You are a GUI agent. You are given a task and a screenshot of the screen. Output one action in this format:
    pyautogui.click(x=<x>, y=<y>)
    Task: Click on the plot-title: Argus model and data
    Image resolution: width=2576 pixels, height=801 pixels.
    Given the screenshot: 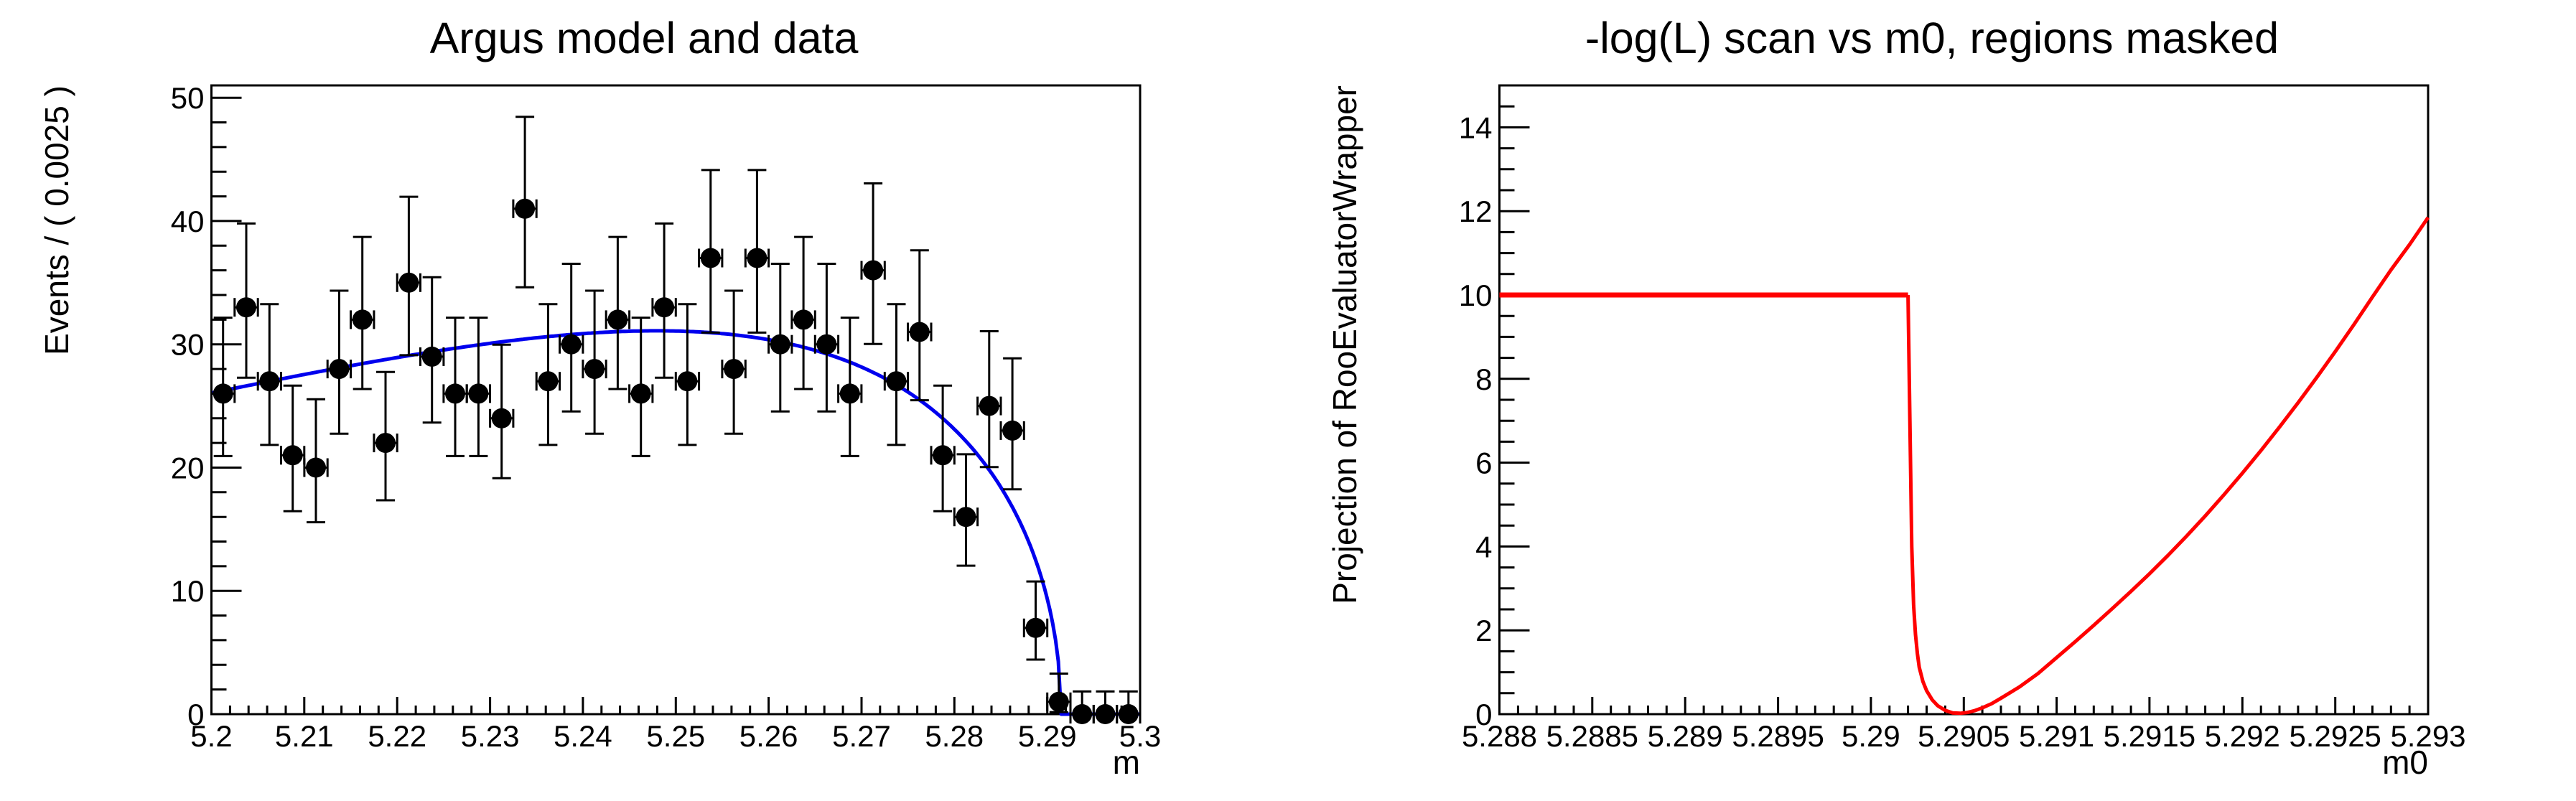 What is the action you would take?
    pyautogui.click(x=644, y=38)
    